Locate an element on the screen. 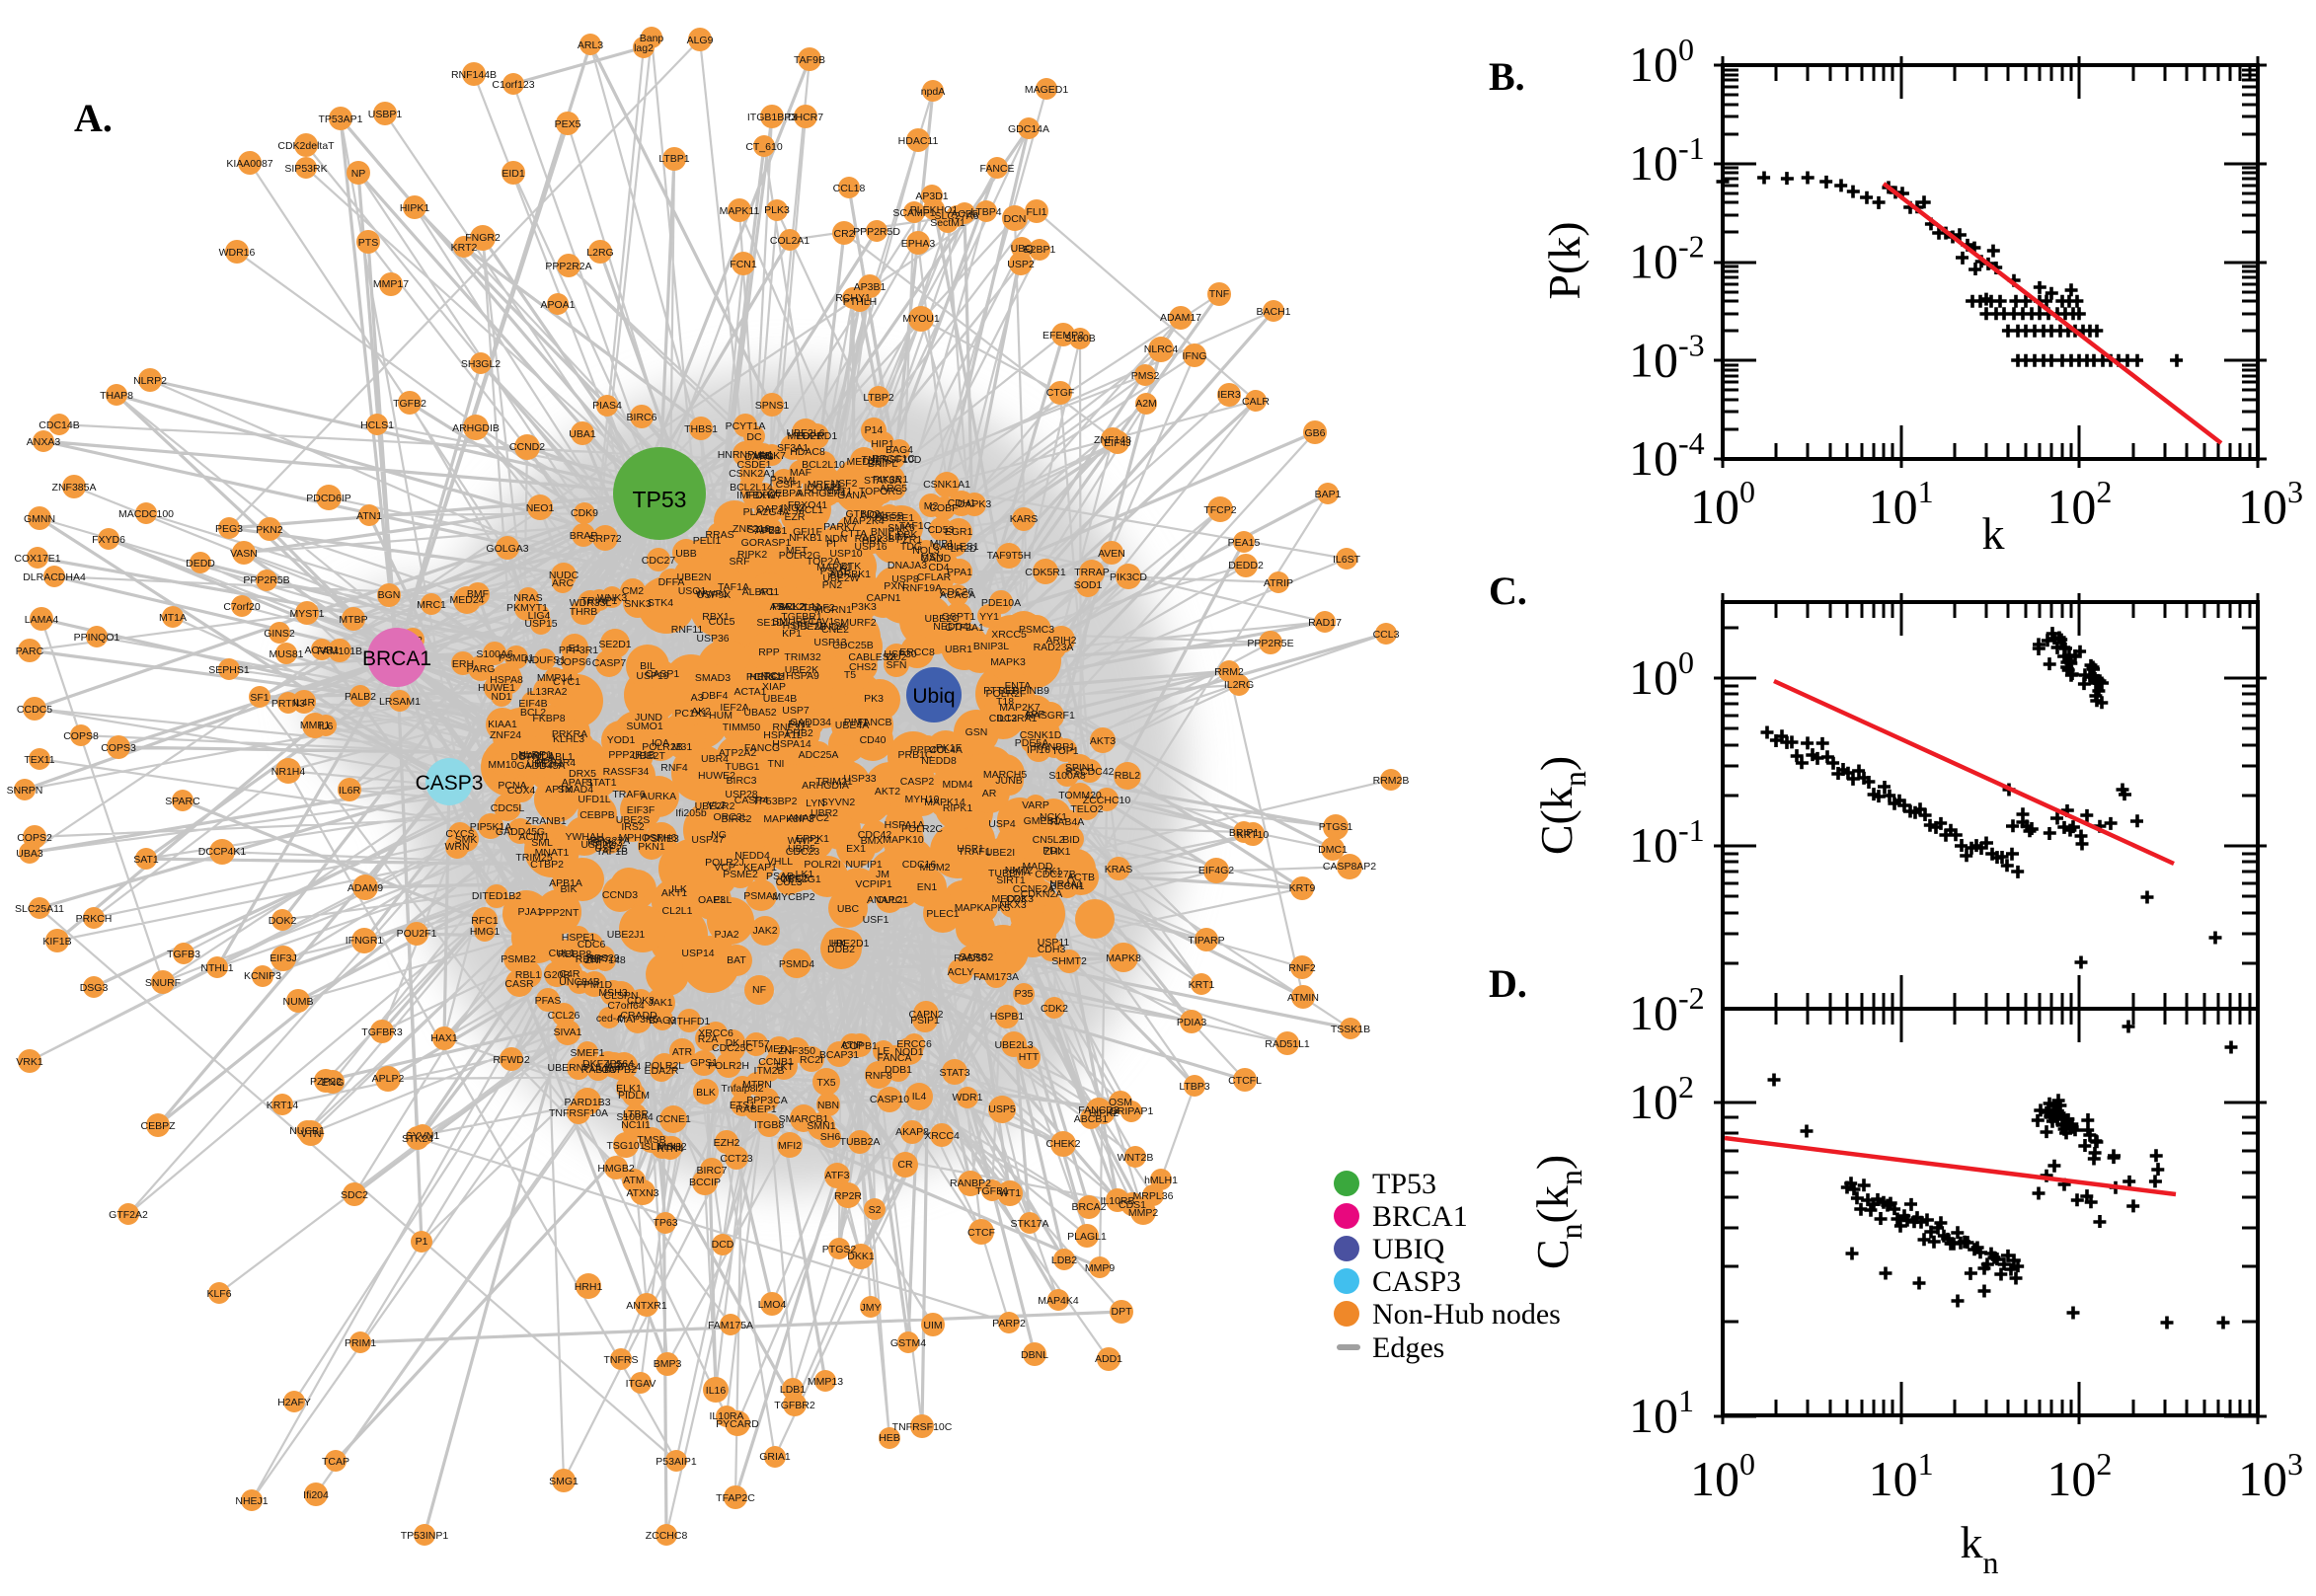 The height and width of the screenshot is (1596, 2316). svg-text: VTN is located at coordinates (312, 1134).